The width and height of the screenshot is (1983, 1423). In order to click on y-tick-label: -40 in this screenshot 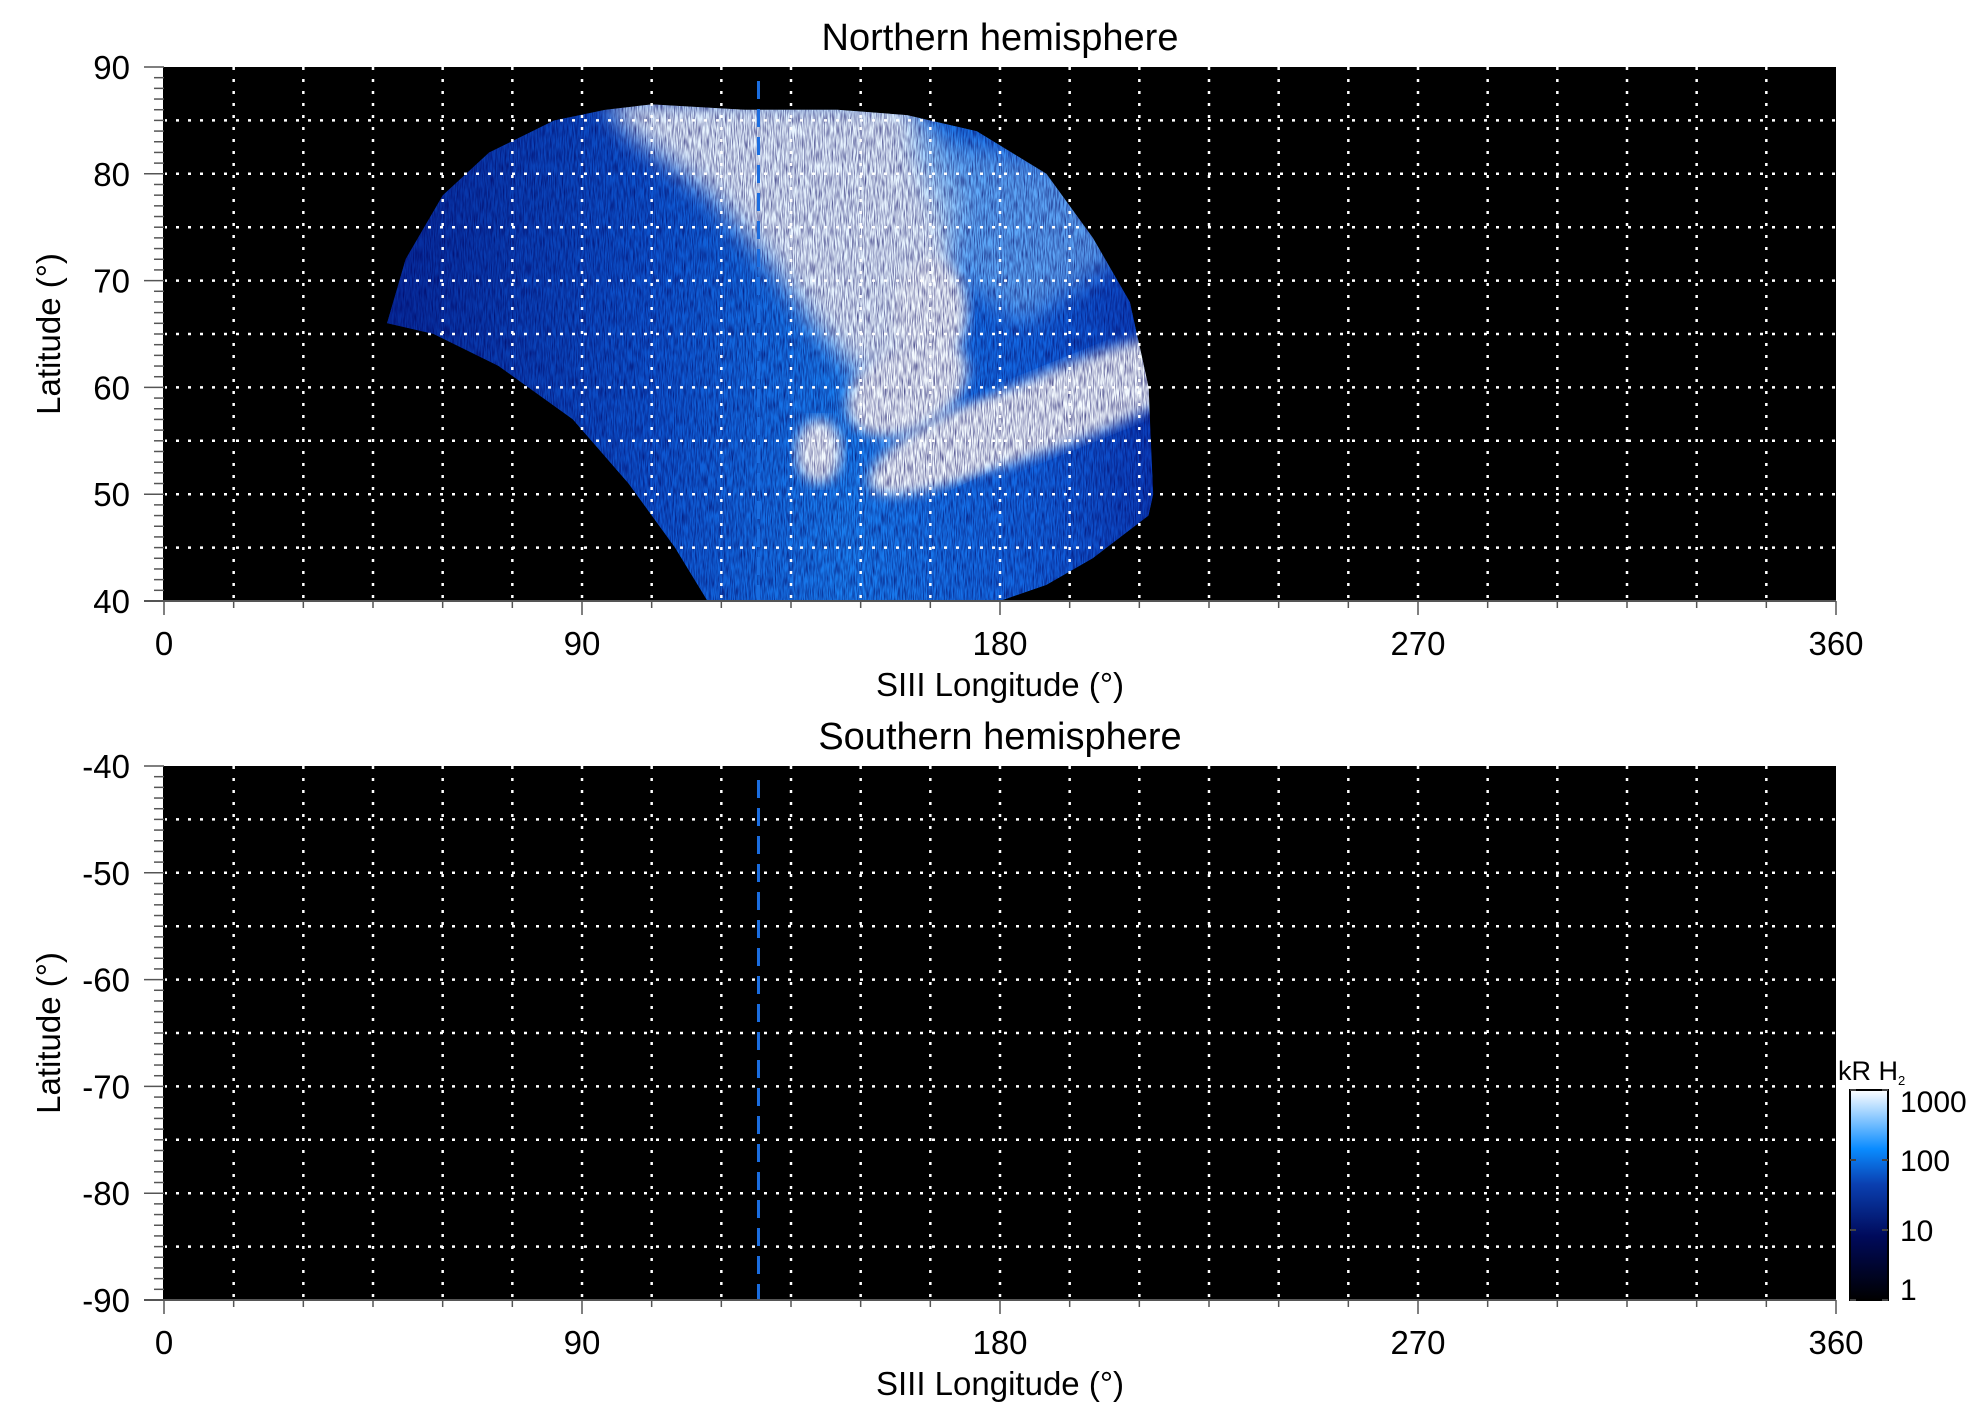, I will do `click(106, 766)`.